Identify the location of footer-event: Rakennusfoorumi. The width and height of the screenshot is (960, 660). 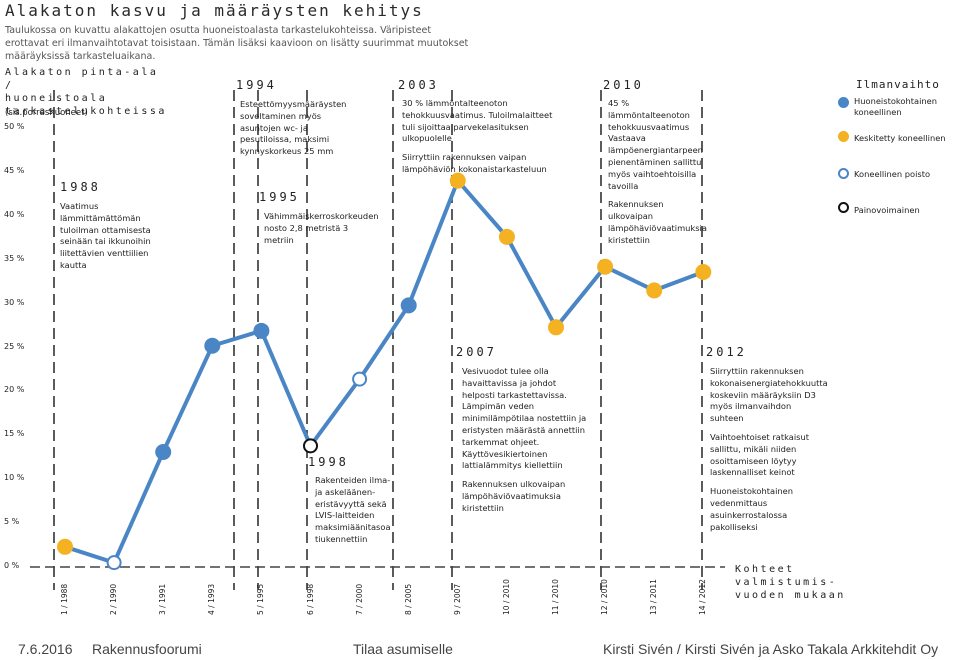
(147, 649).